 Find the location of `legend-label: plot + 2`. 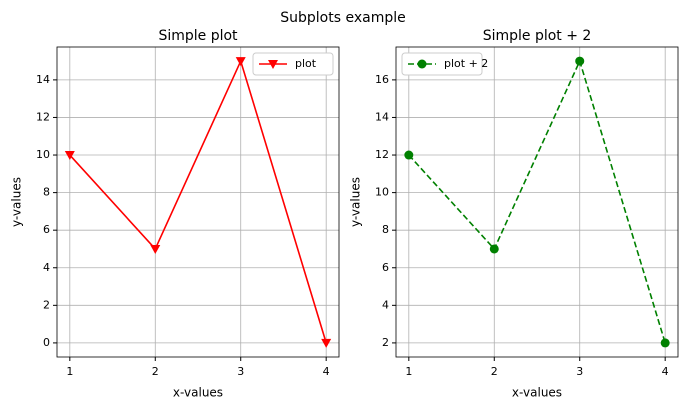

legend-label: plot + 2 is located at coordinates (466, 63).